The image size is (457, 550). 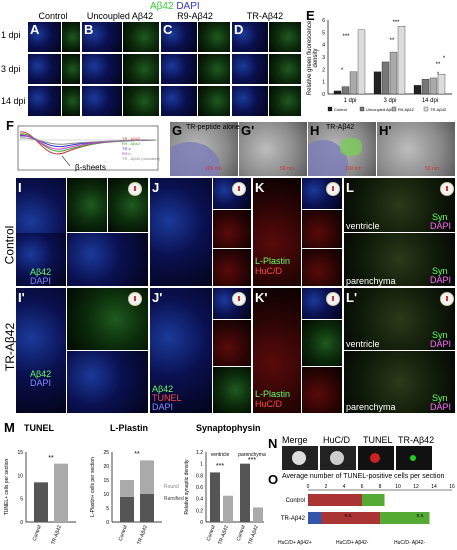 I want to click on panel-a-3b, so click(x=71, y=101).